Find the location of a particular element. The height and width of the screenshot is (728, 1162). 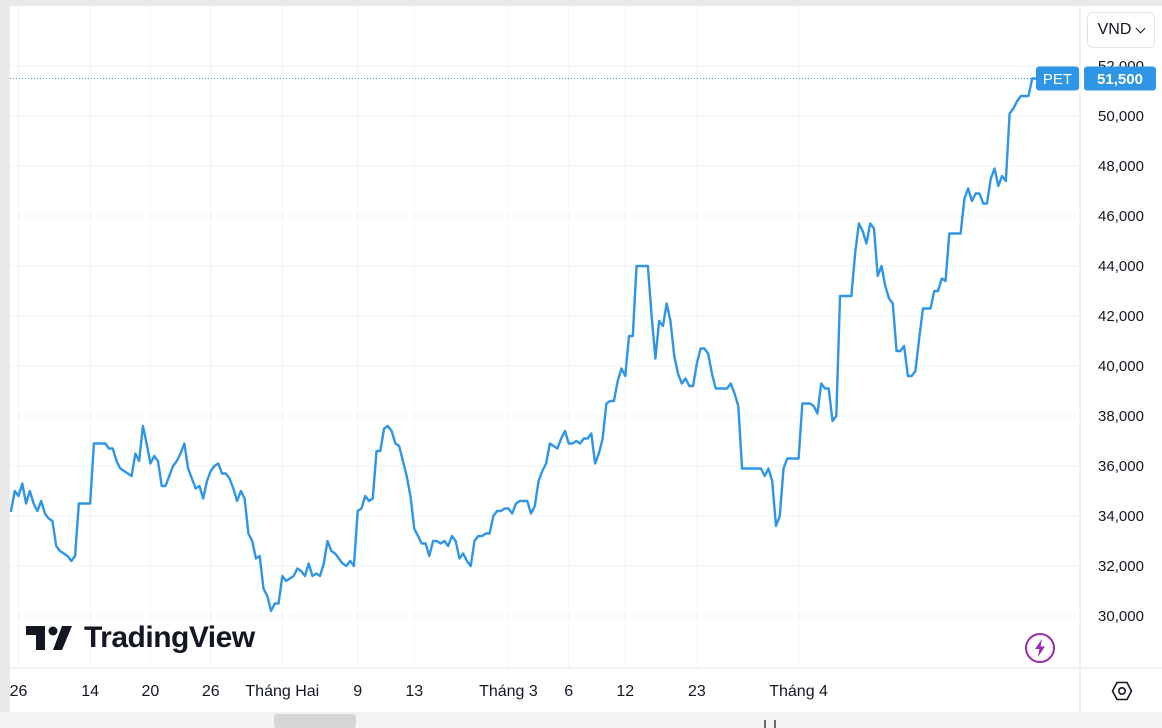

y-tick-label: 40,000 is located at coordinates (1121, 366).